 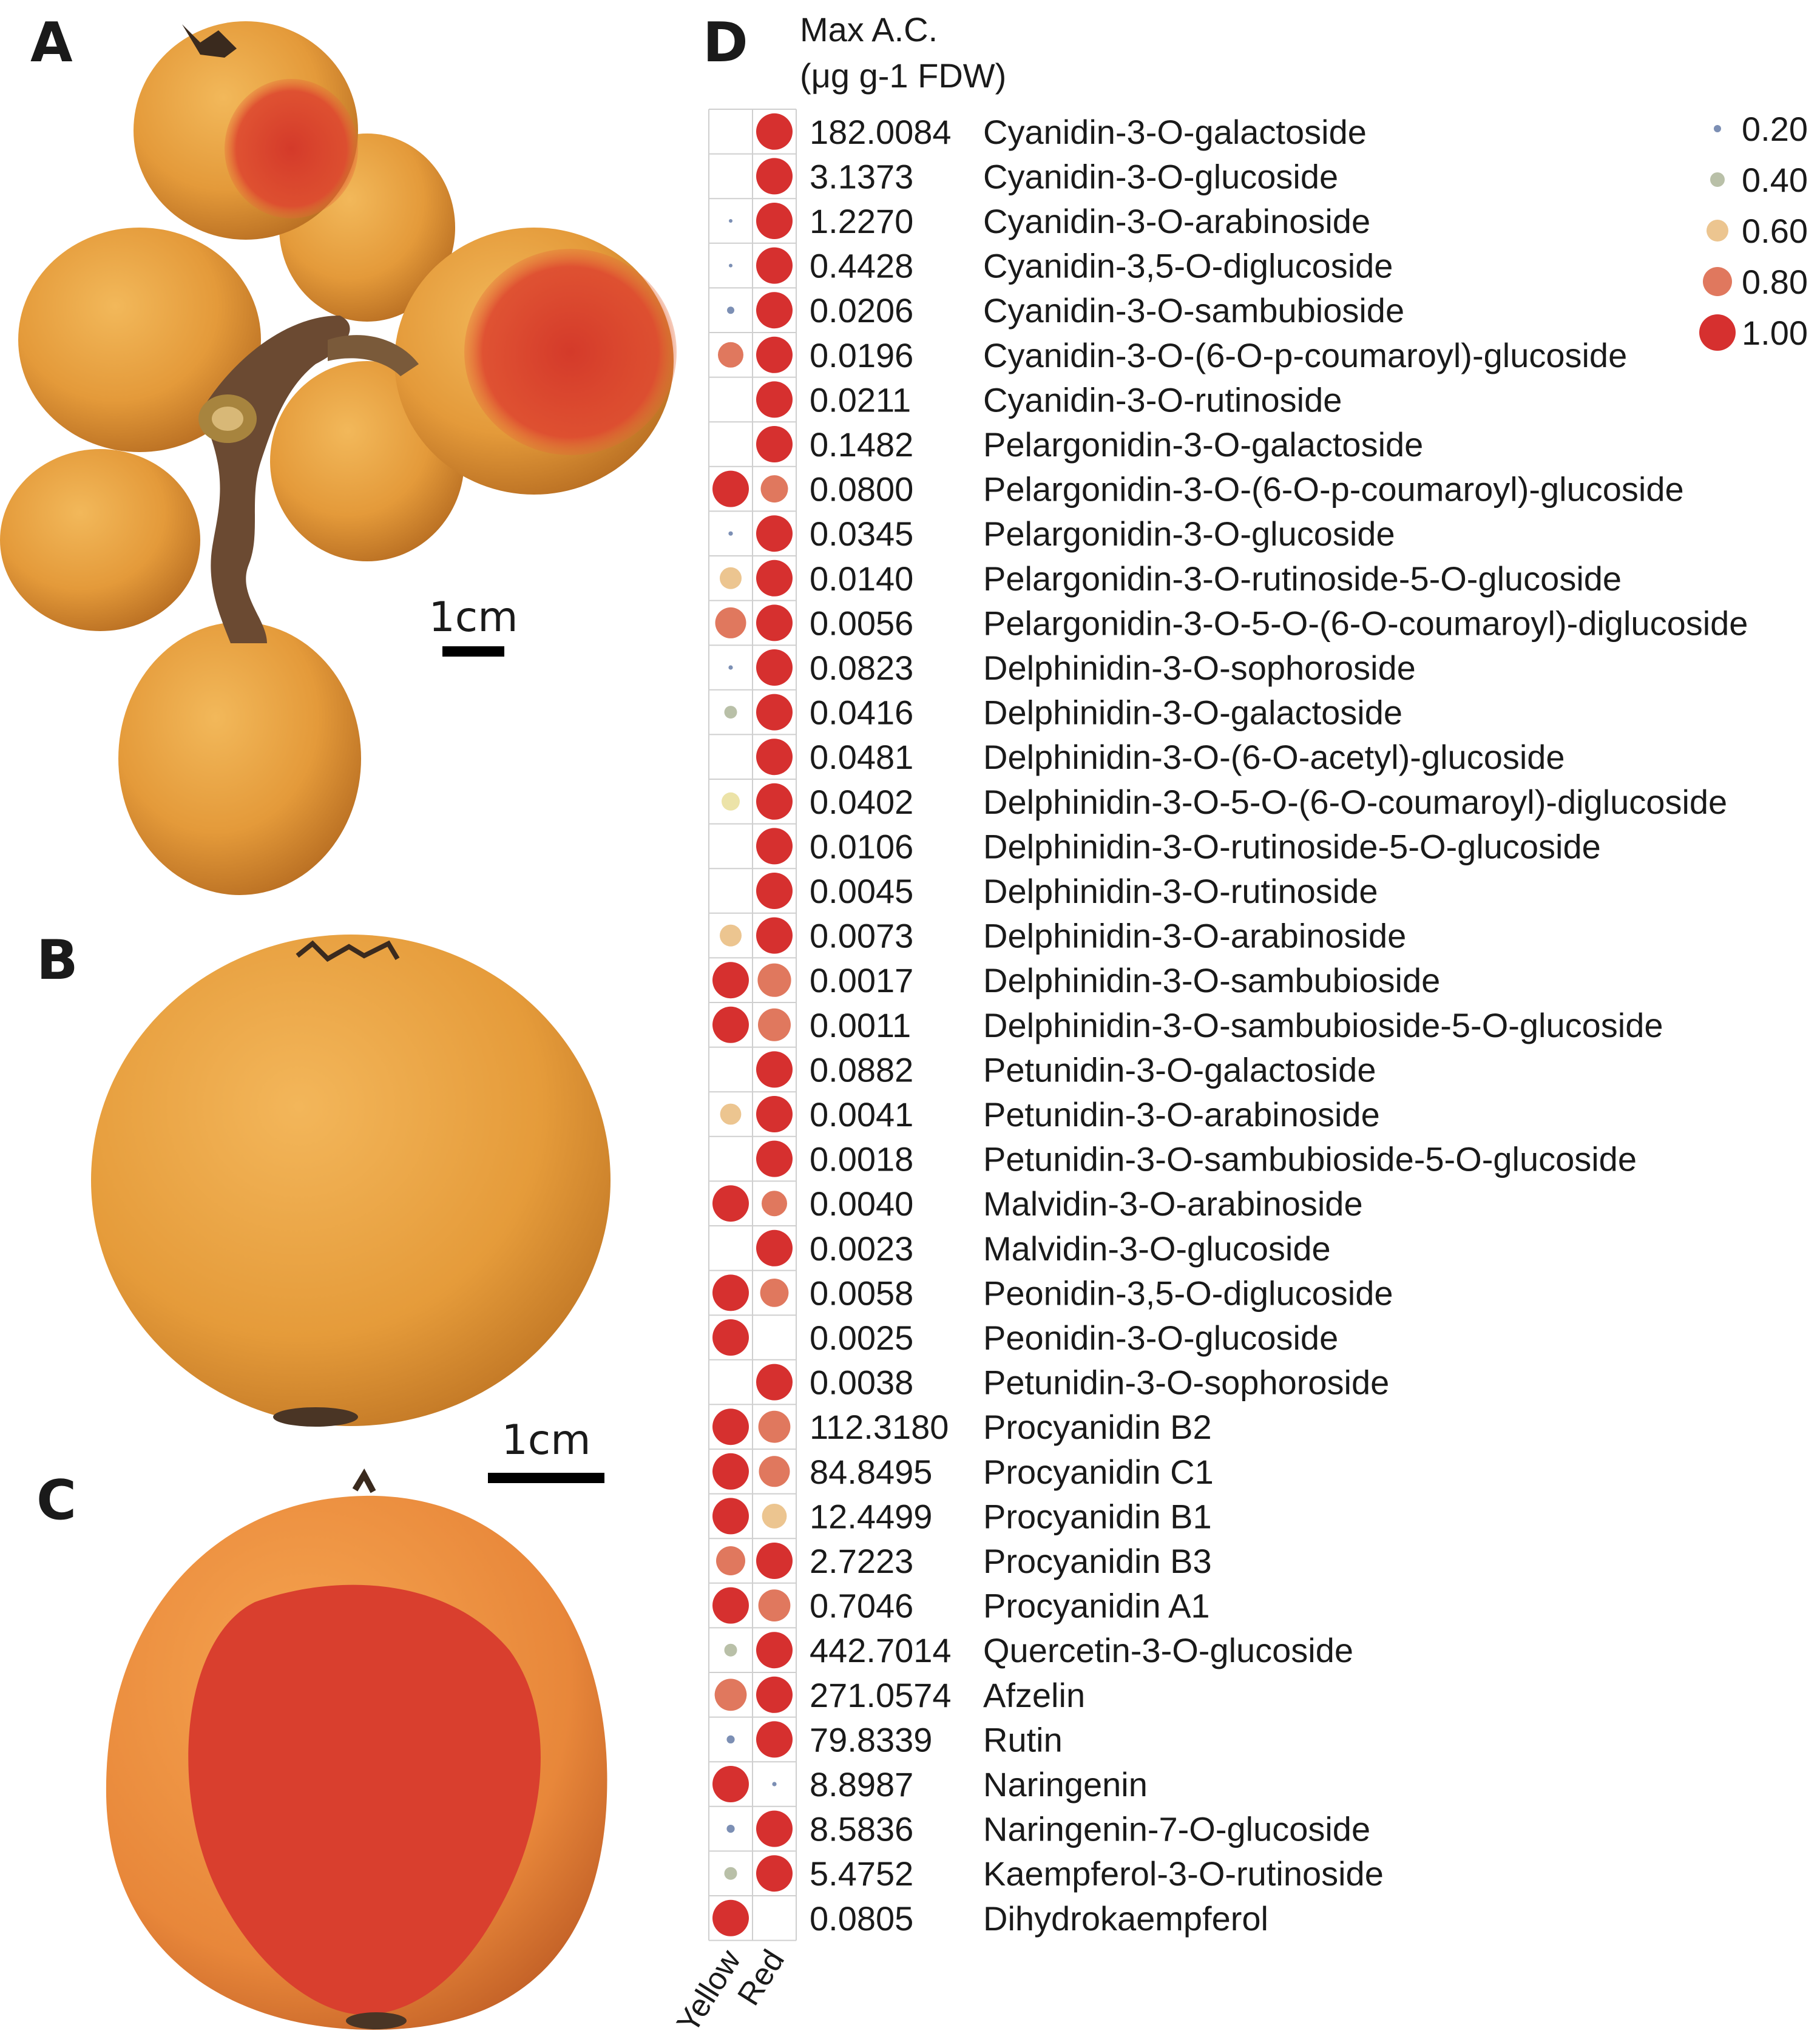 What do you see at coordinates (1173, 1204) in the screenshot?
I see `compound-name-label: Malvidin-3-O-arabinoside` at bounding box center [1173, 1204].